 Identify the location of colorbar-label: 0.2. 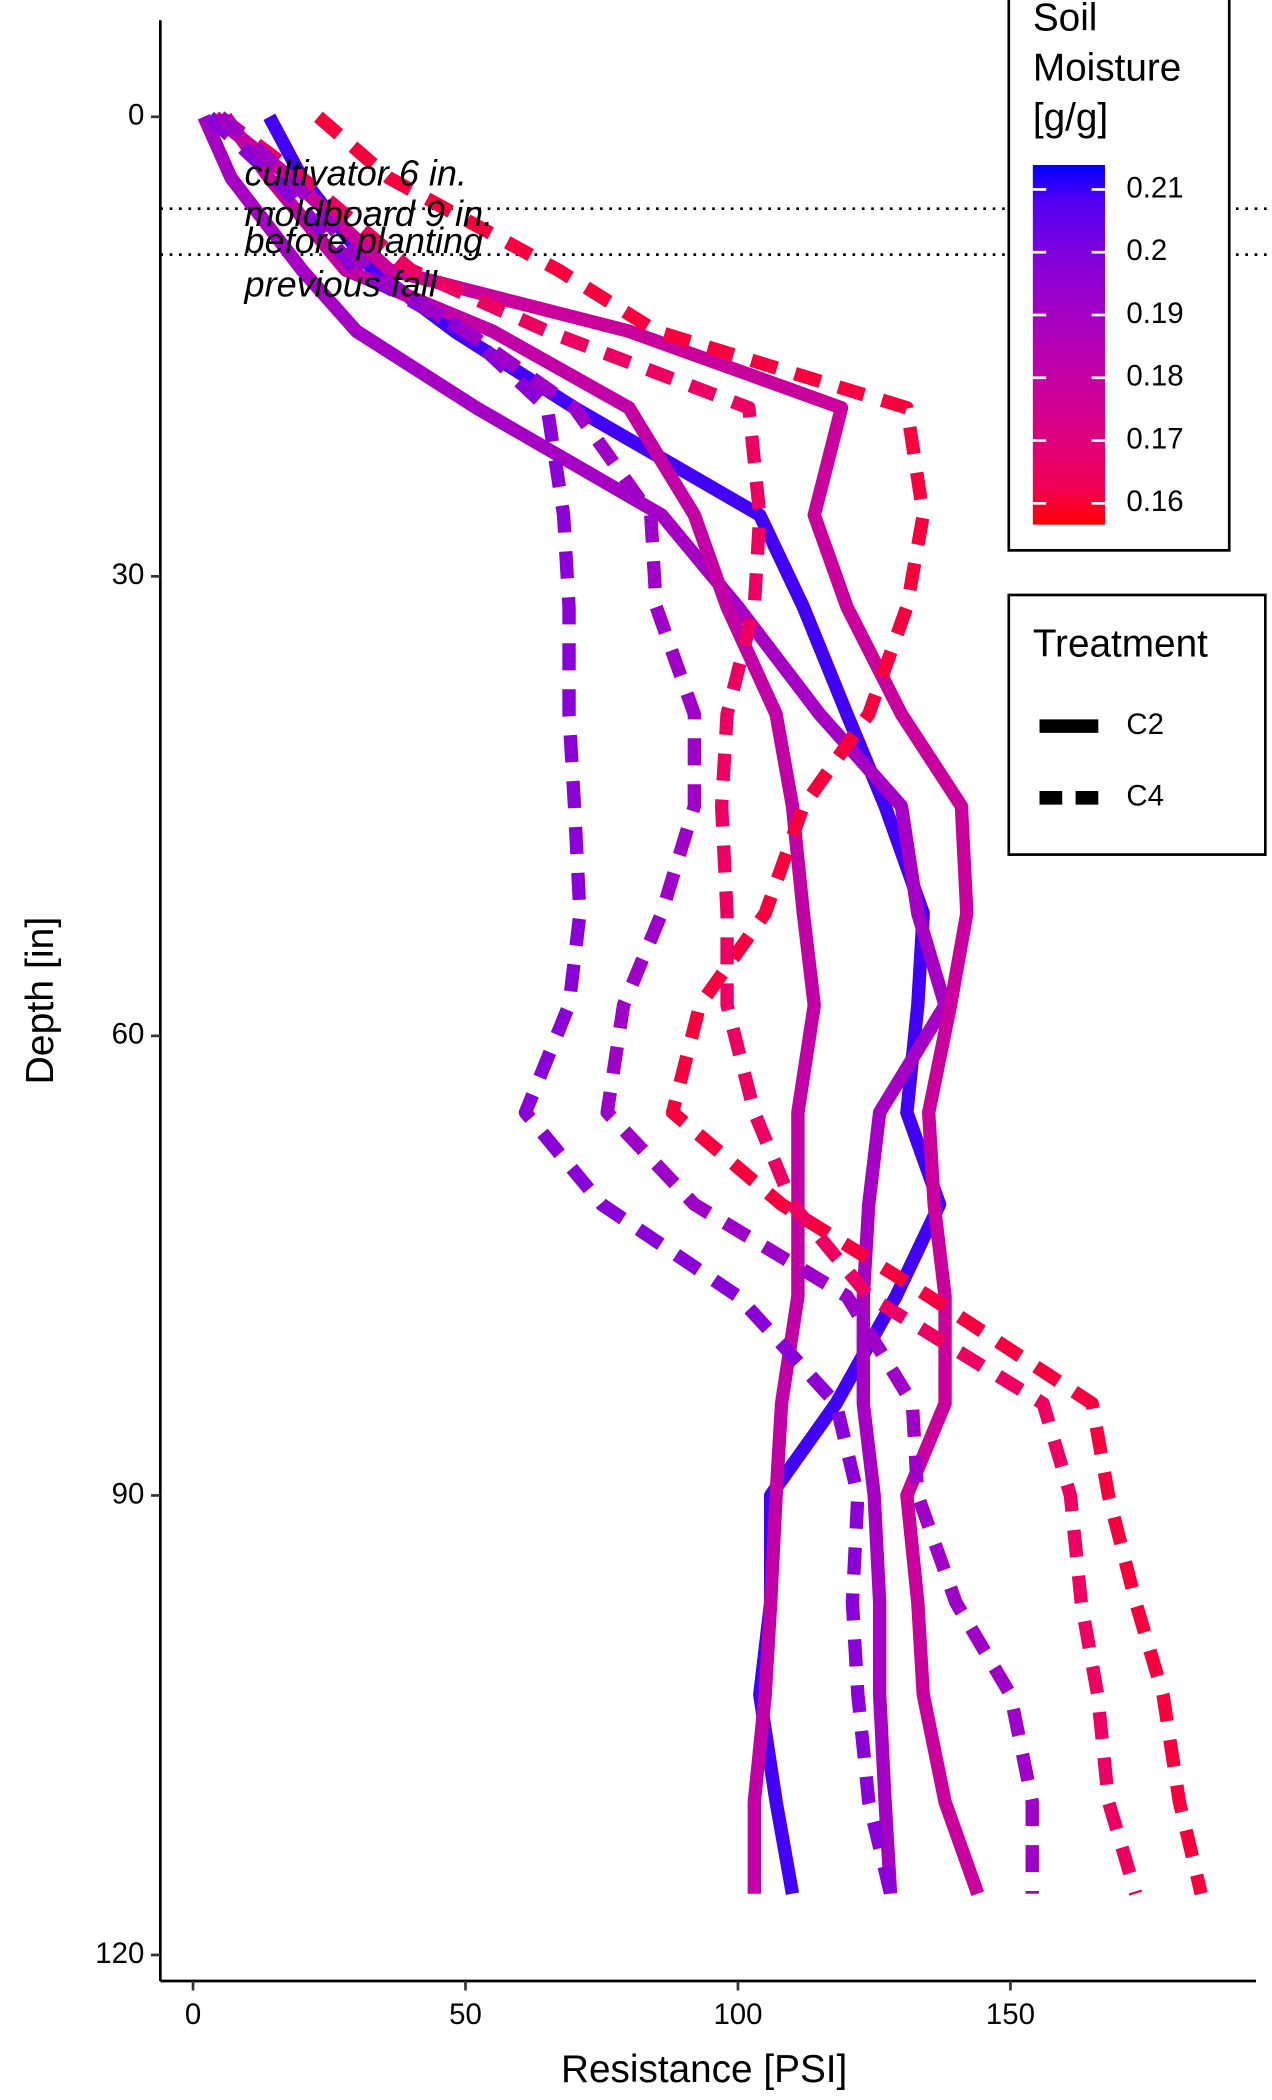
(1146, 250).